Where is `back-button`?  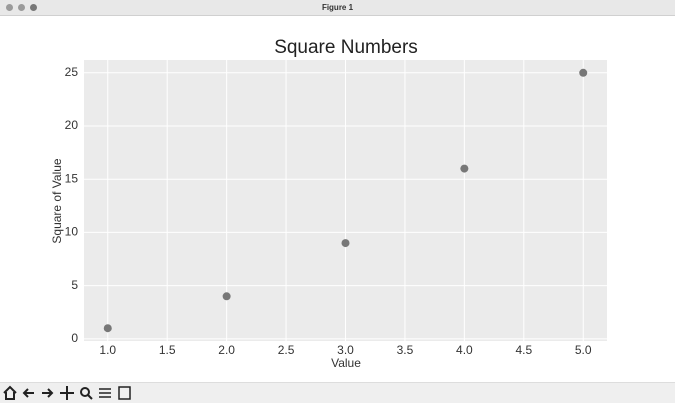
back-button is located at coordinates (28, 393).